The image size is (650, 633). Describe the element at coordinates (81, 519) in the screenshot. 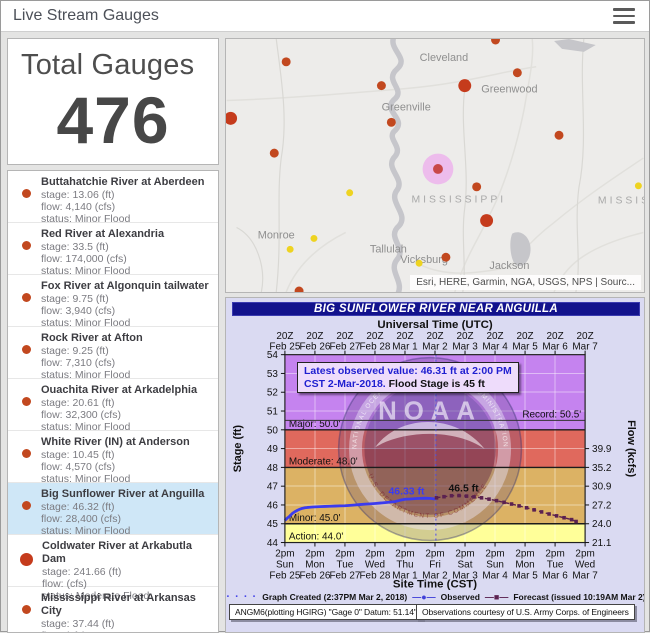

I see `gauge-flow: flow: 28,400 (cfs)` at that location.